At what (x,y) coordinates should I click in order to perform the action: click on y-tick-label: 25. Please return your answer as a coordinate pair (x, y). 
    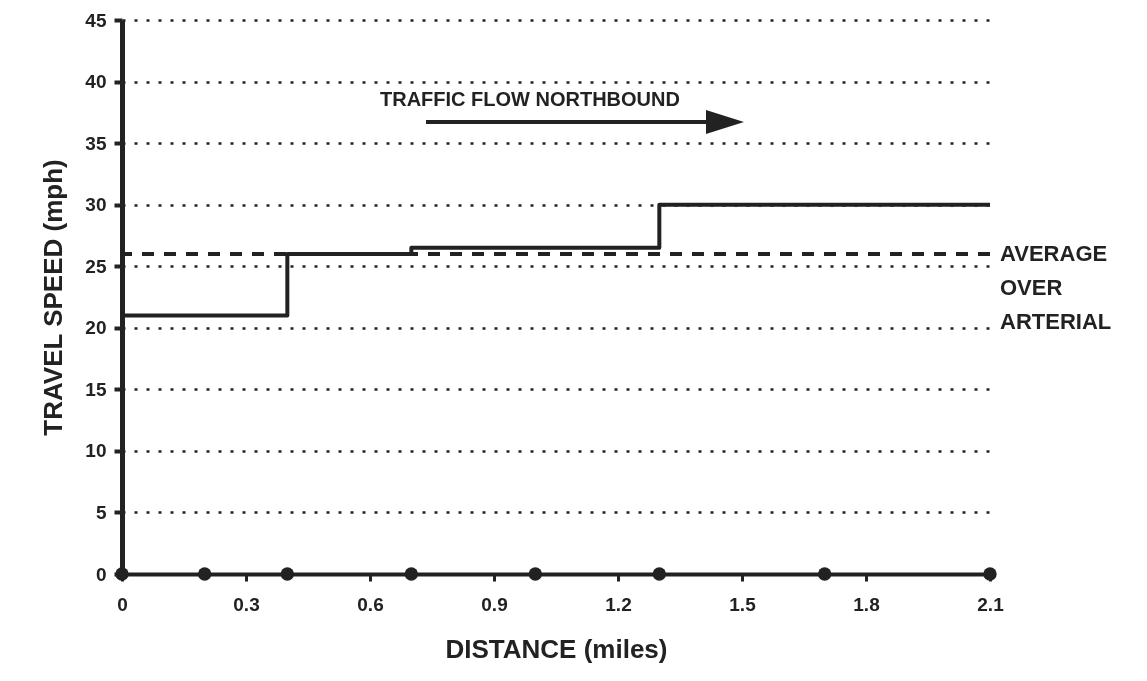
    Looking at the image, I should click on (96, 266).